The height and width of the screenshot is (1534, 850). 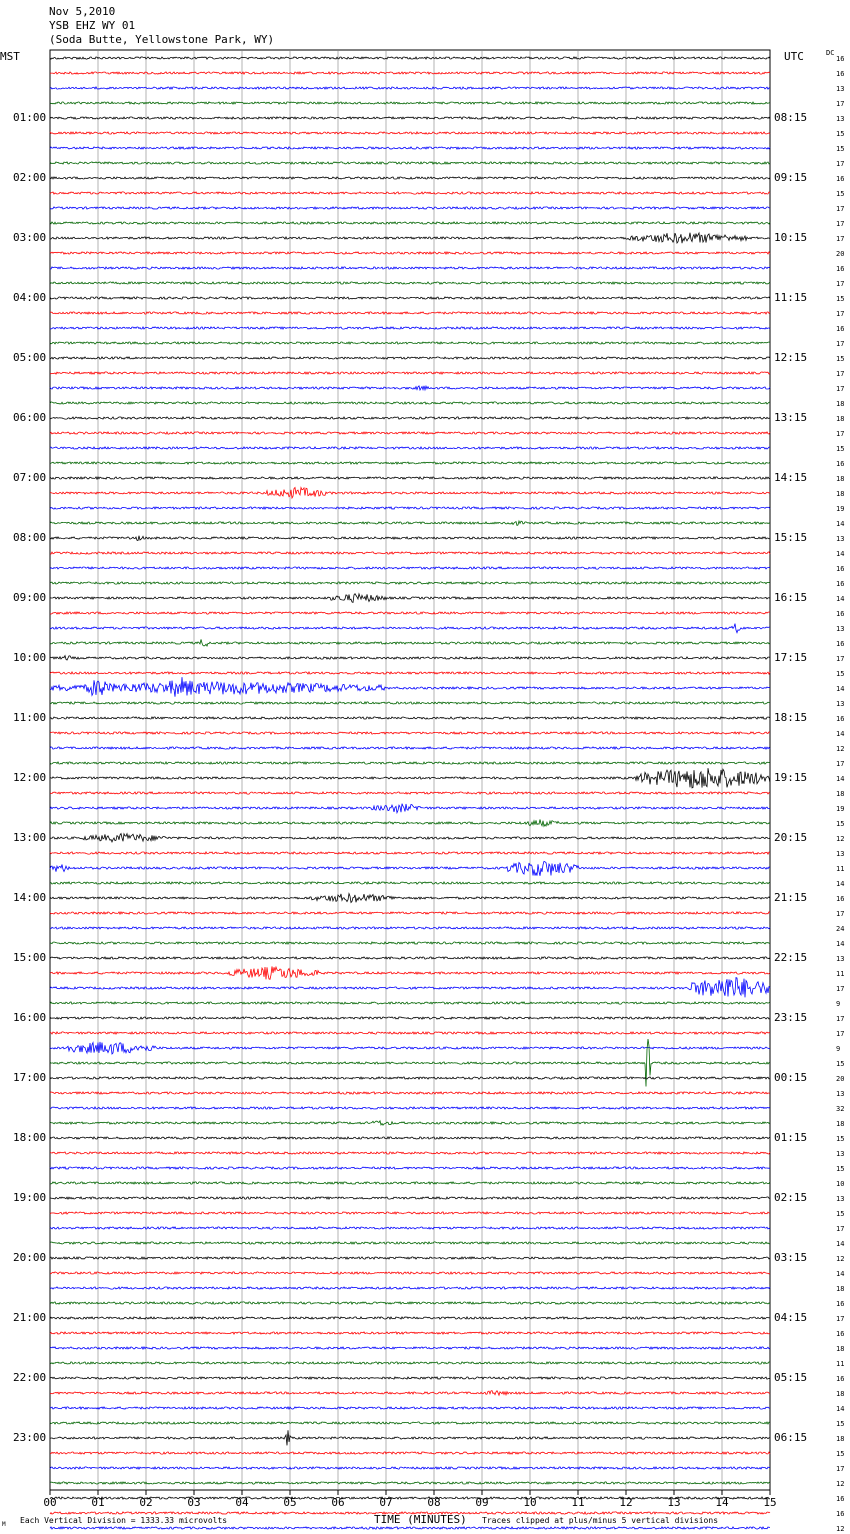 I want to click on x-tick-label: 03, so click(x=193, y=1502).